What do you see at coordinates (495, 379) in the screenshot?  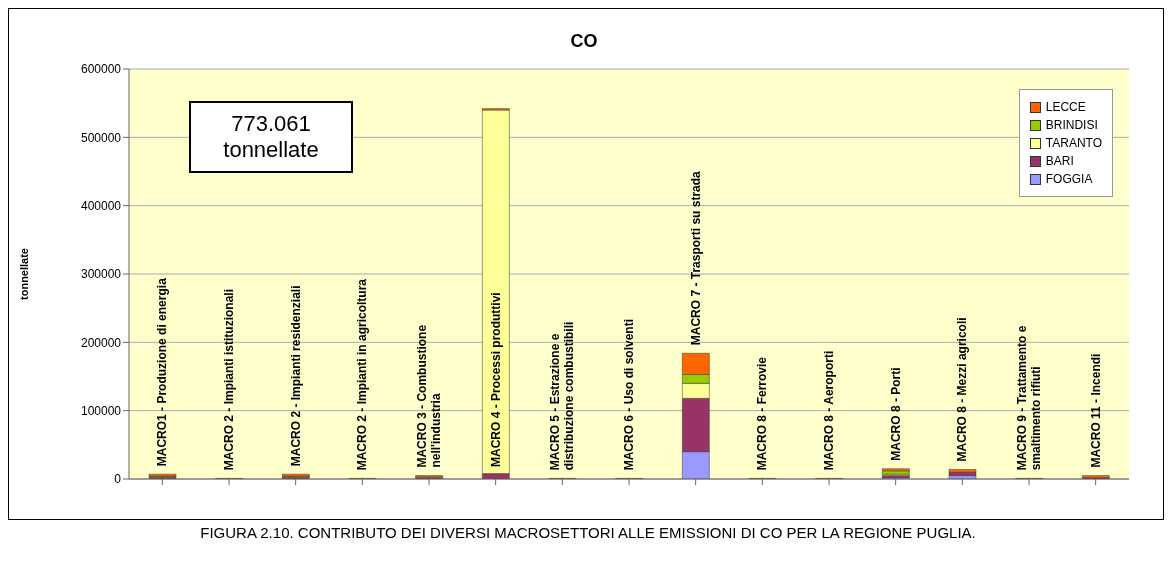 I see `x-tick-label: MACRO 4 - Processi produttivi` at bounding box center [495, 379].